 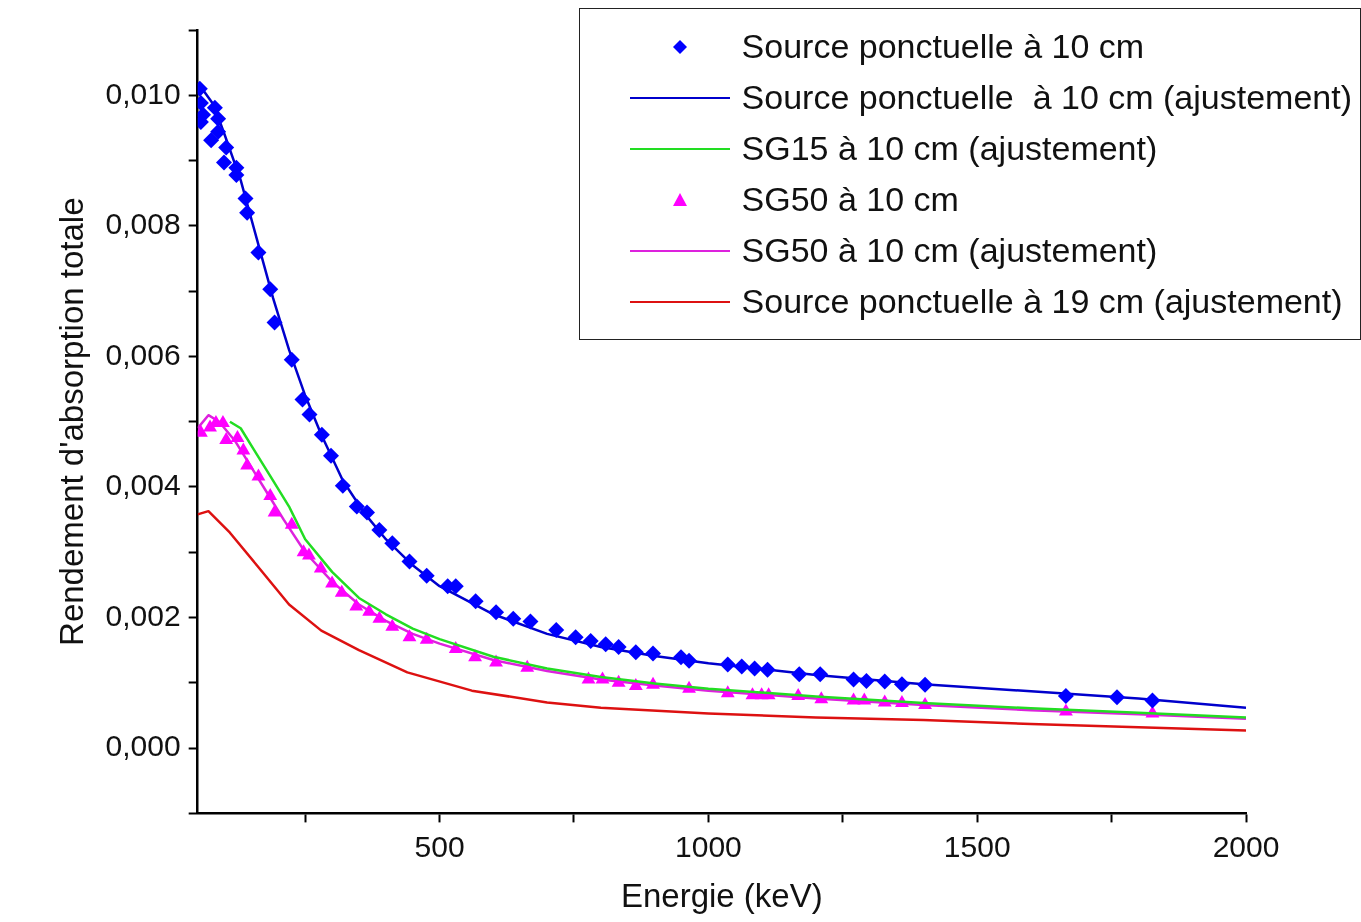 I want to click on y-tick-label: 0,010, so click(x=143, y=93).